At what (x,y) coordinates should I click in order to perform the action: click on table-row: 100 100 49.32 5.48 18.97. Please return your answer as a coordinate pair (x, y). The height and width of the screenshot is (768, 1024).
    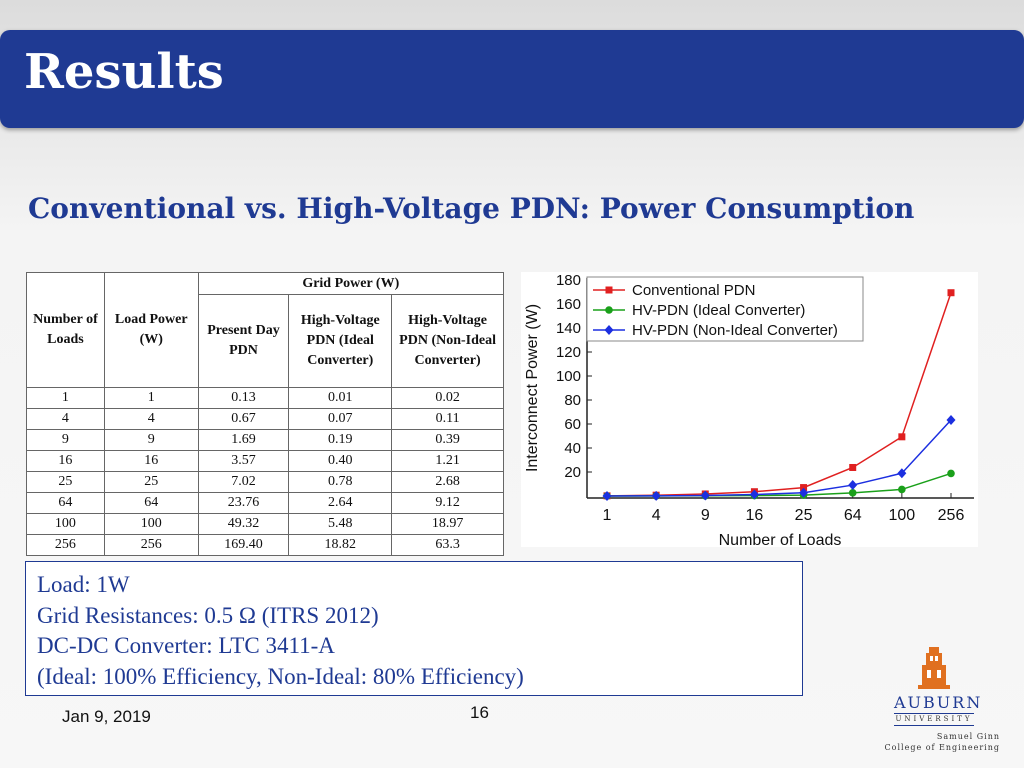
    Looking at the image, I should click on (265, 524).